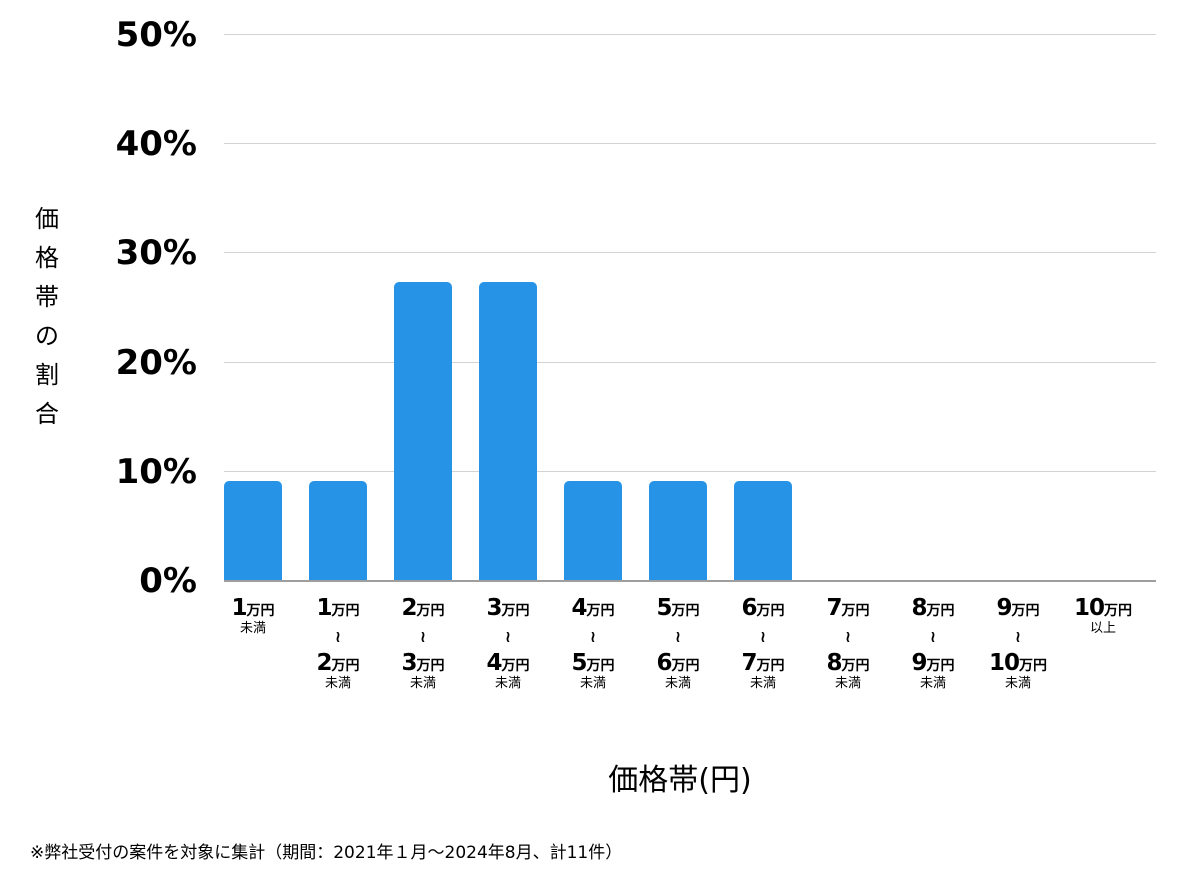 The height and width of the screenshot is (874, 1200). What do you see at coordinates (1102, 628) in the screenshot?
I see `range-suffix: 以上` at bounding box center [1102, 628].